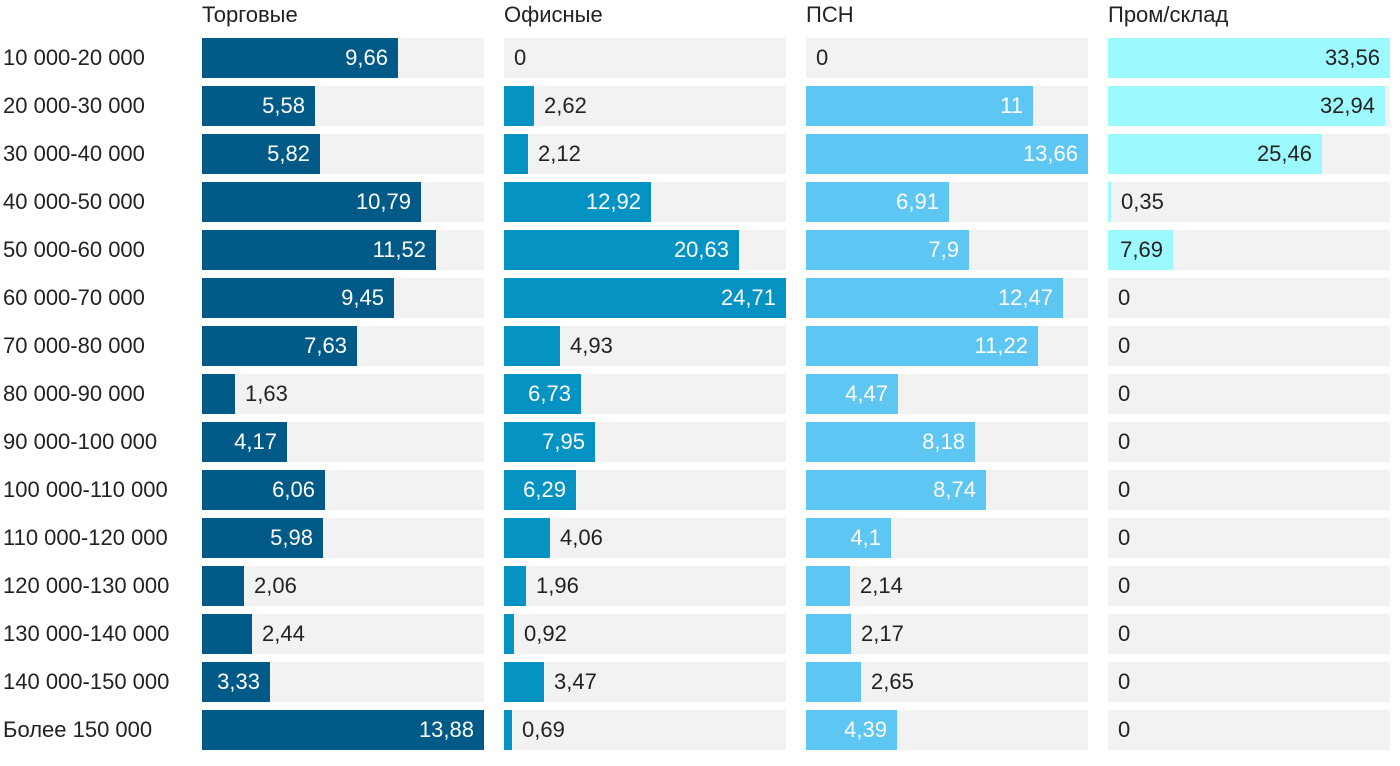 Image resolution: width=1400 pixels, height=766 pixels. Describe the element at coordinates (283, 633) in the screenshot. I see `value-label: 2,44` at that location.